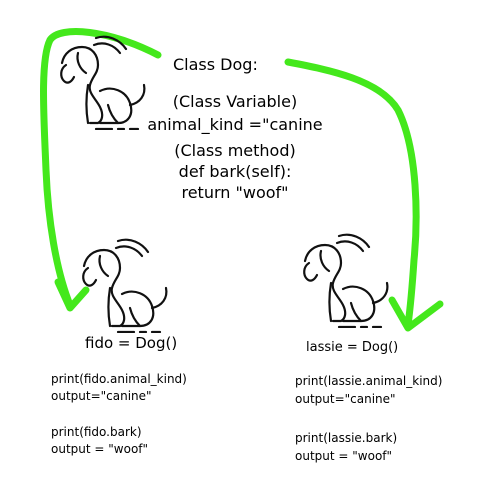 This screenshot has height=500, width=500. Describe the element at coordinates (352, 347) in the screenshot. I see `instance-declaration-lassie: lassie = Dog()` at that location.